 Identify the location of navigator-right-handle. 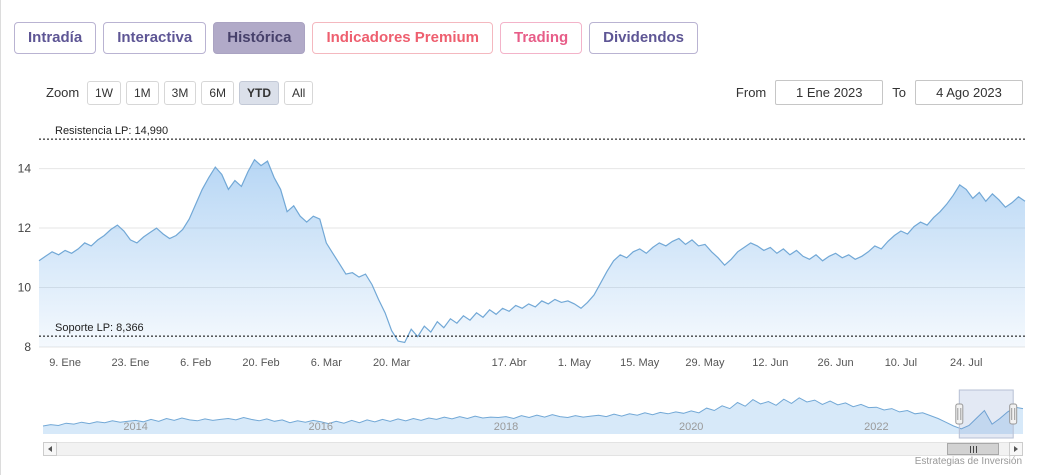
(1013, 414).